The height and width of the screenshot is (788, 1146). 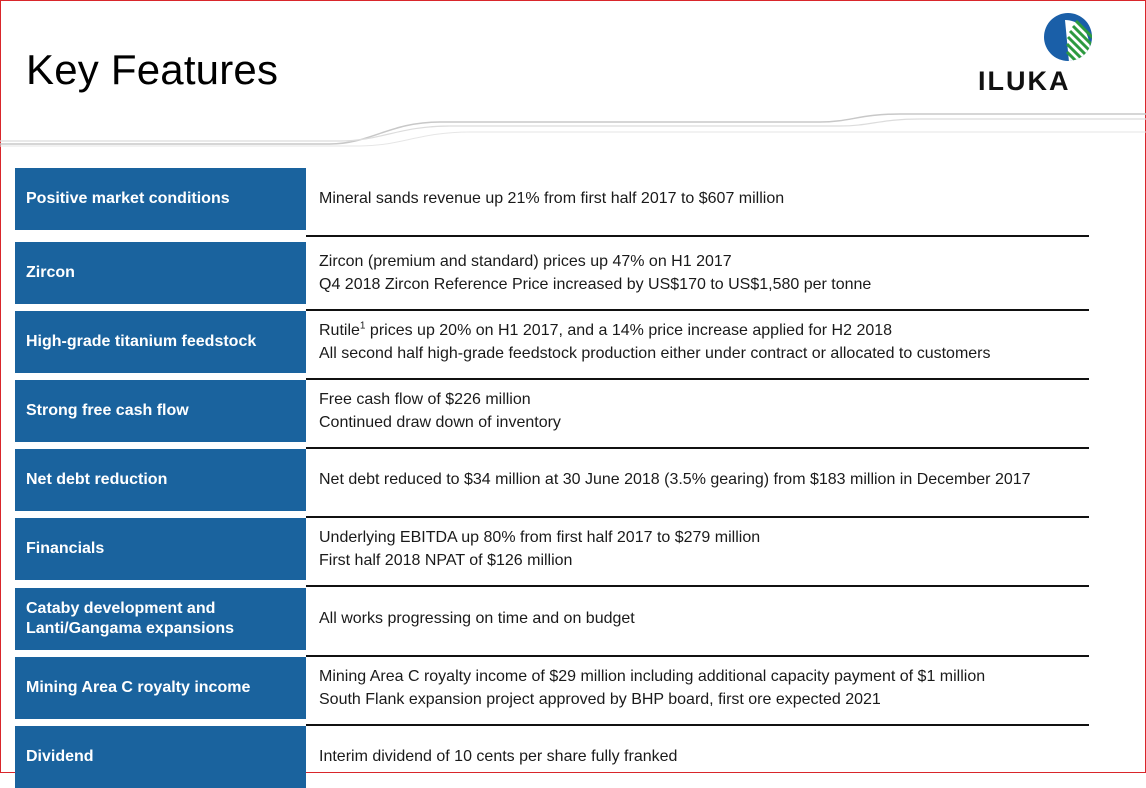 I want to click on row-label: High-grade titanium feedstock, so click(x=160, y=342).